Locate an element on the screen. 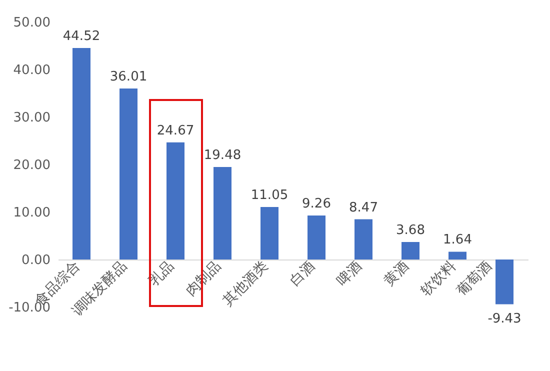  y-tick-label: 40.00 is located at coordinates (31, 70).